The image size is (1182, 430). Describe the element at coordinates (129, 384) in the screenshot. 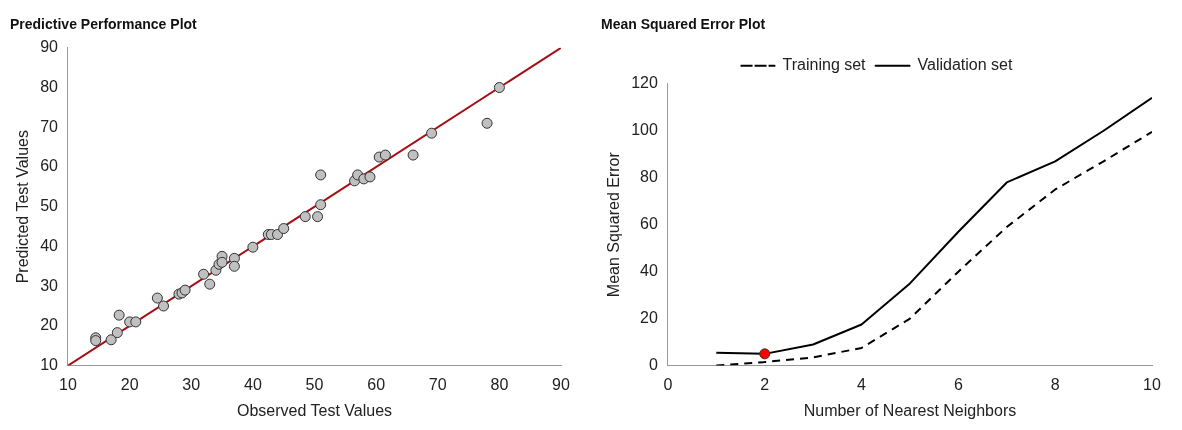

I see `x-tick-label: 20` at that location.